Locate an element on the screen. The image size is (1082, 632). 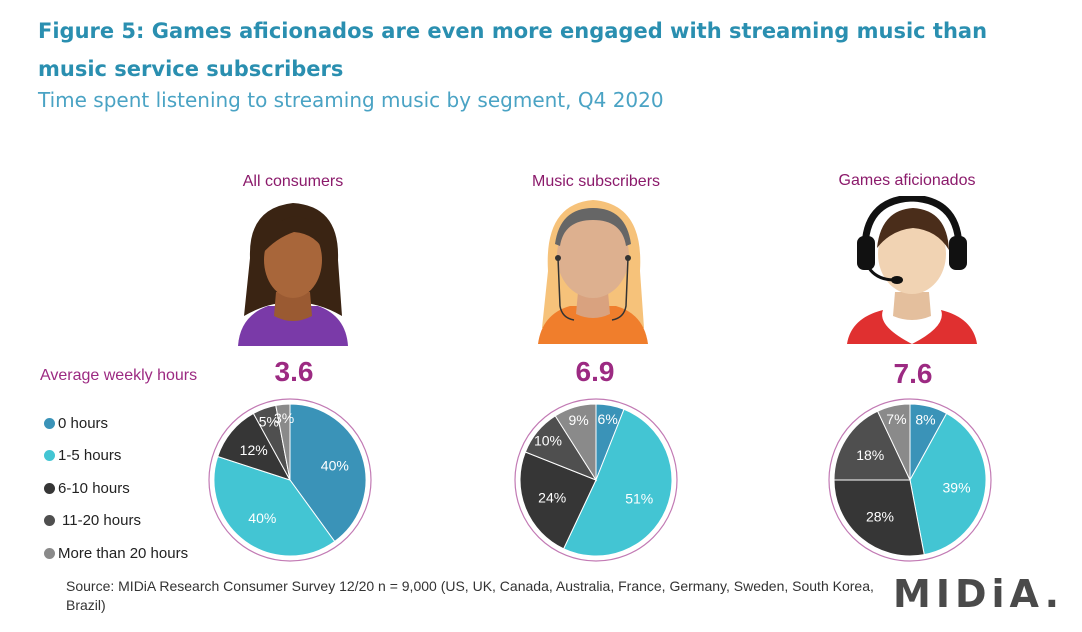
pie-data-label: 28% is located at coordinates (880, 516).